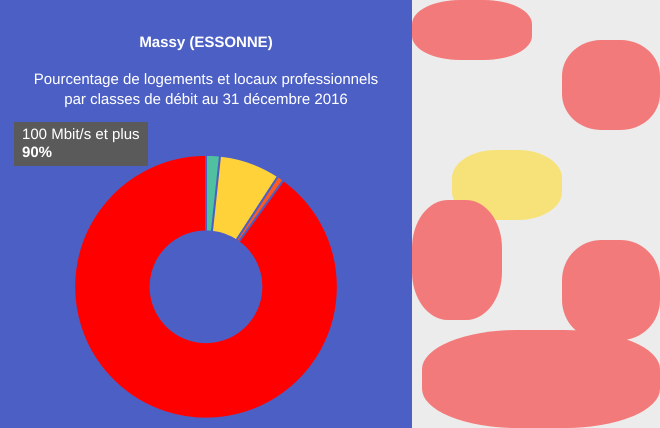 The image size is (660, 428). Describe the element at coordinates (206, 90) in the screenshot. I see `chart-subtitle: Pourcentage de logements et locaux professionnels par classes de débit au 31 décembre 2016` at that location.